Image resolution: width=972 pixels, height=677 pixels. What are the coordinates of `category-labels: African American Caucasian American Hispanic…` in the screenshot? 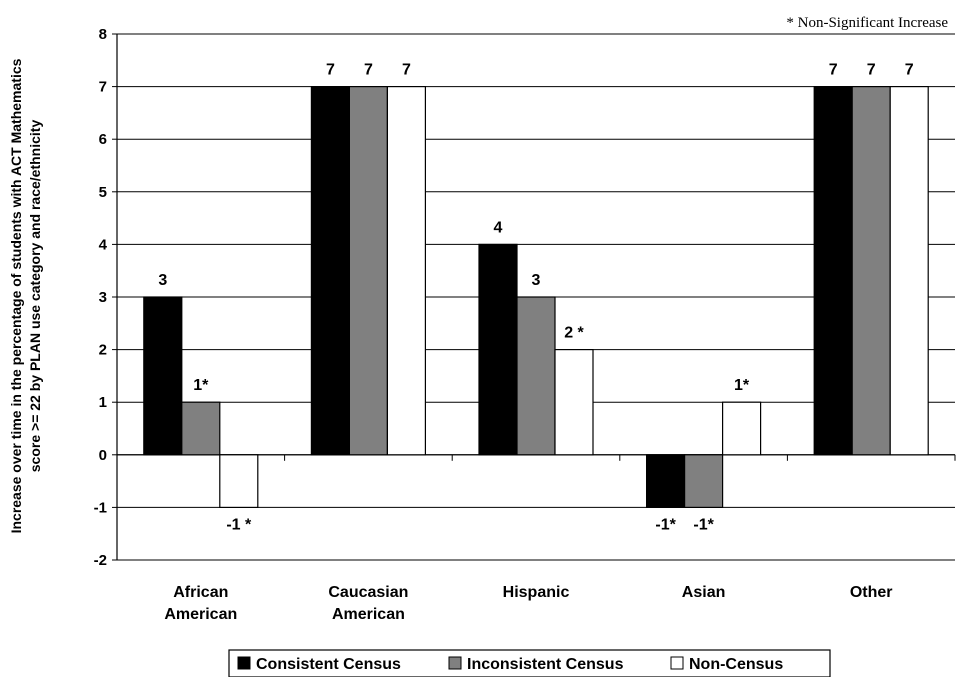 It's located at (528, 603).